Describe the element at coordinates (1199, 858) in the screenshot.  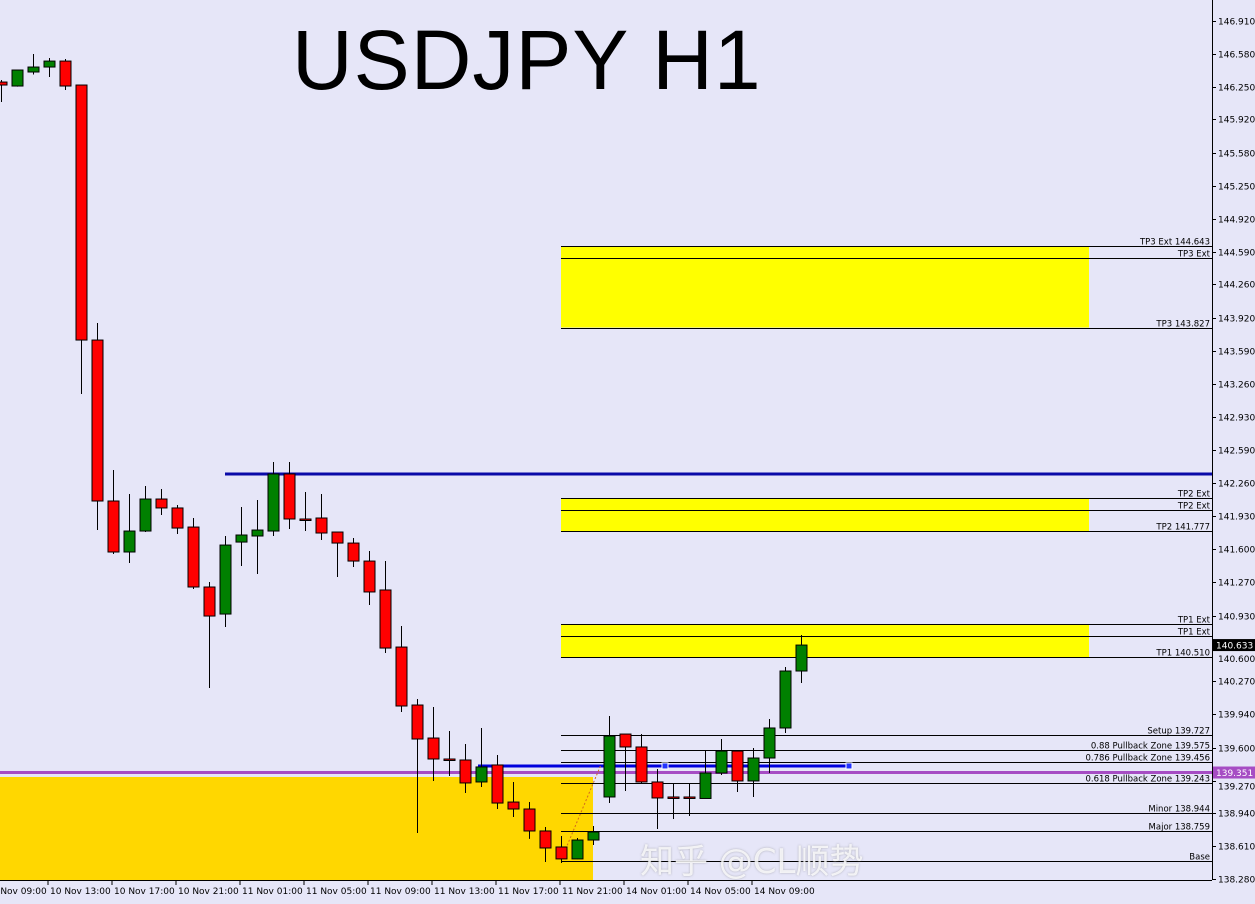
I see `level-label: Base` at that location.